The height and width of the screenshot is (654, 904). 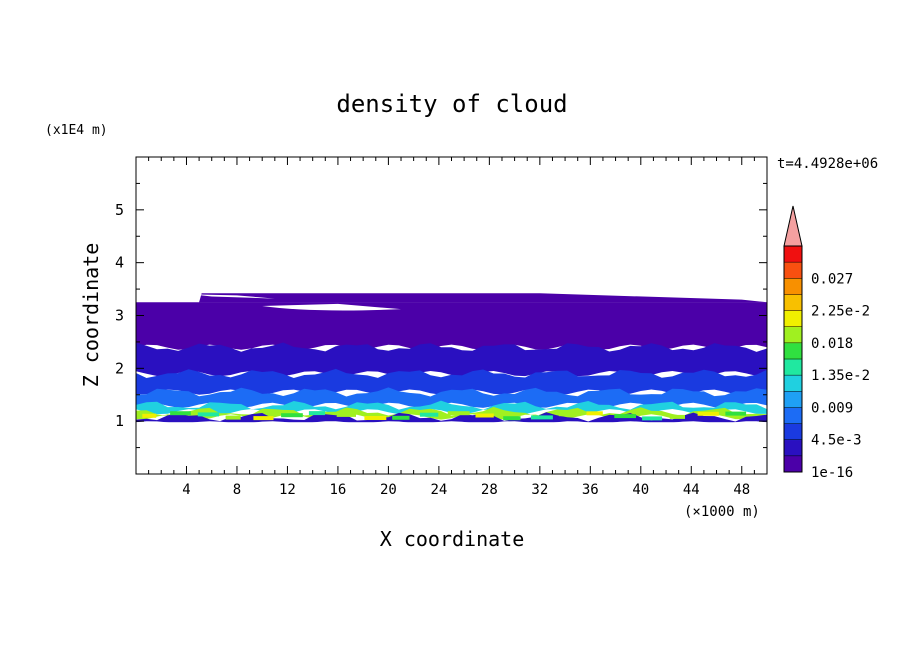 What do you see at coordinates (590, 490) in the screenshot?
I see `x-tick-label: 36` at bounding box center [590, 490].